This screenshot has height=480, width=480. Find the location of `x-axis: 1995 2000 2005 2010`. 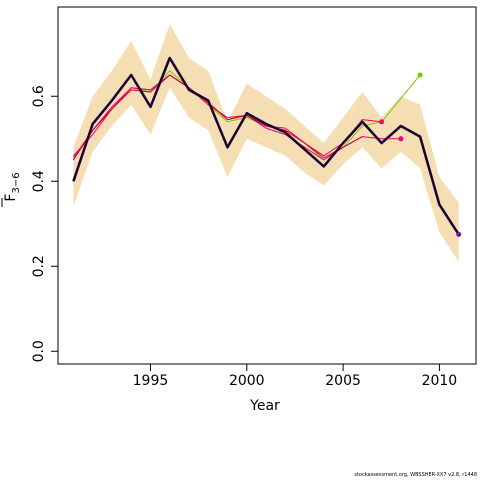

x-axis: 1995 2000 2005 2010 is located at coordinates (295, 376).